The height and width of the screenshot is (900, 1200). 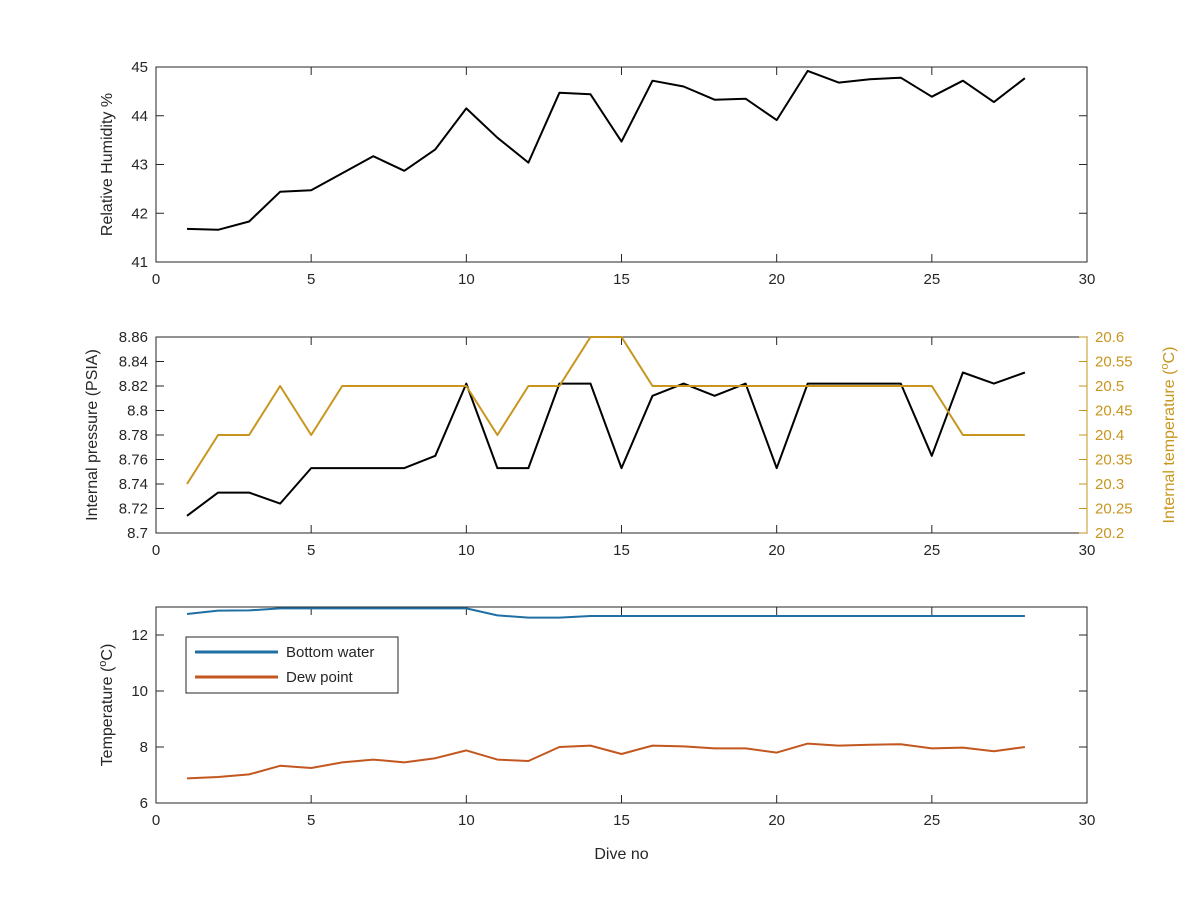 What do you see at coordinates (621, 854) in the screenshot?
I see `x-axis-label: Dive no` at bounding box center [621, 854].